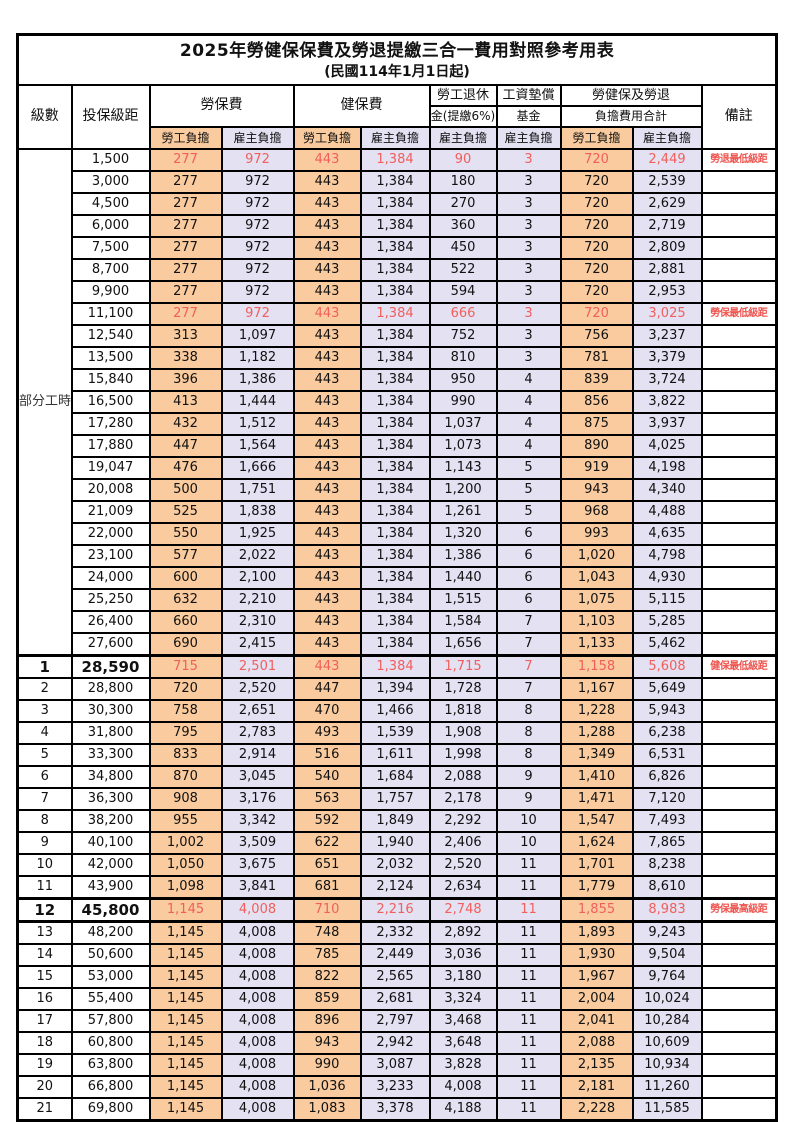 The height and width of the screenshot is (1122, 791). I want to click on cell-salary-bracket: 45,800, so click(110, 909).